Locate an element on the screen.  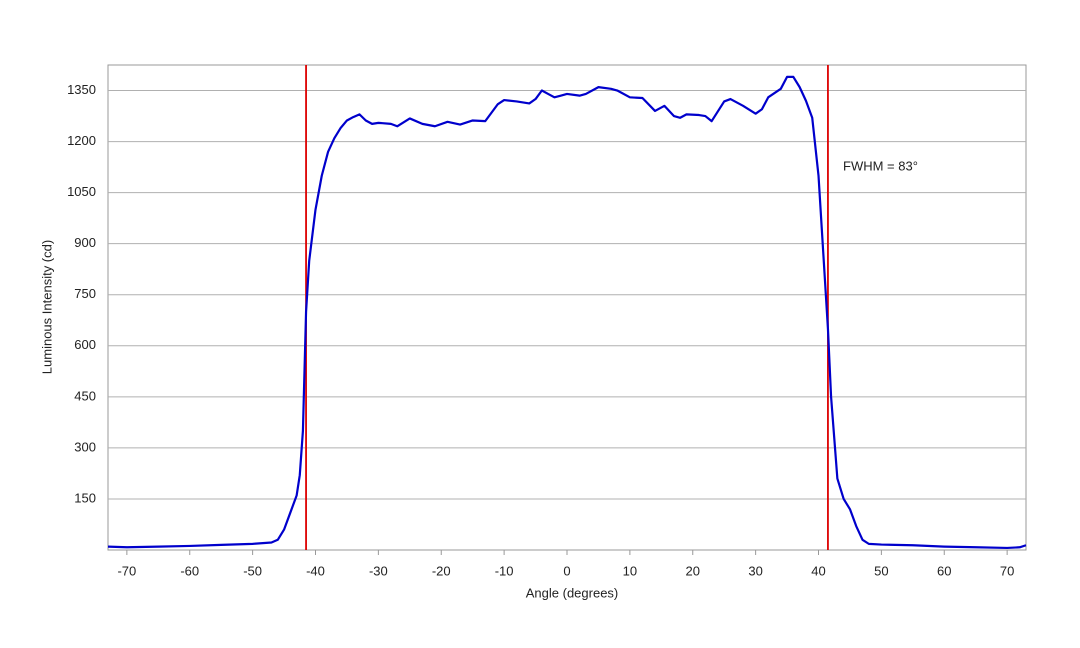
y-tick-label: 150 is located at coordinates (85, 497).